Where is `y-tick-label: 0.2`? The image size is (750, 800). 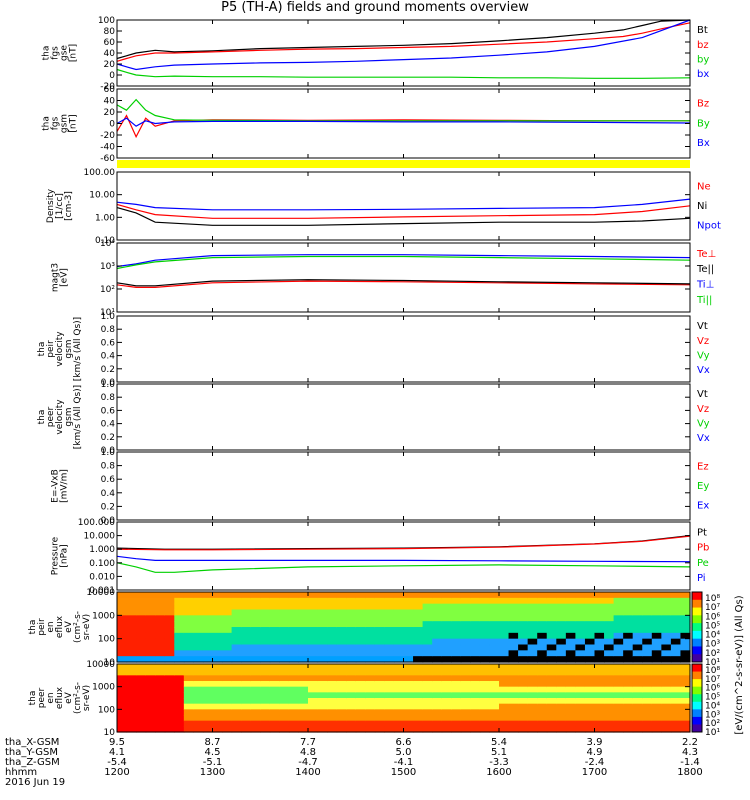 y-tick-label: 0.2 is located at coordinates (108, 507).